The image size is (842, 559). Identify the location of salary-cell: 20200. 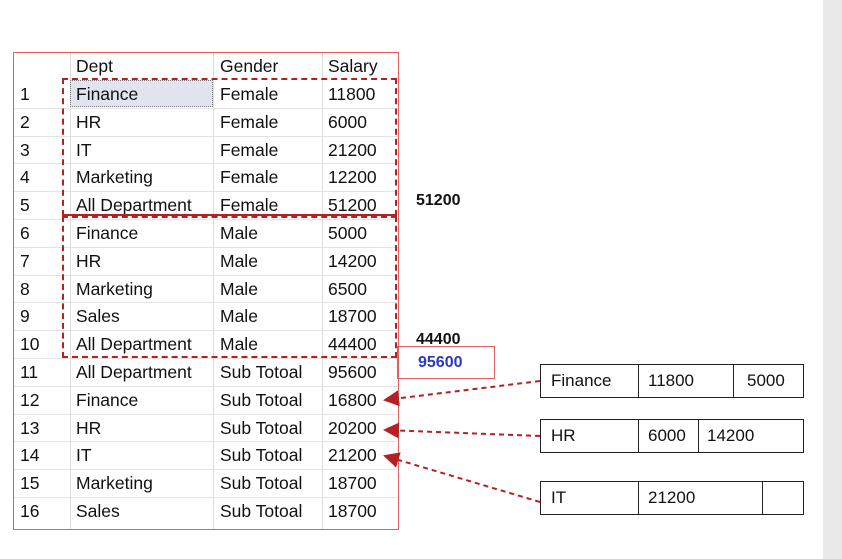
(352, 427).